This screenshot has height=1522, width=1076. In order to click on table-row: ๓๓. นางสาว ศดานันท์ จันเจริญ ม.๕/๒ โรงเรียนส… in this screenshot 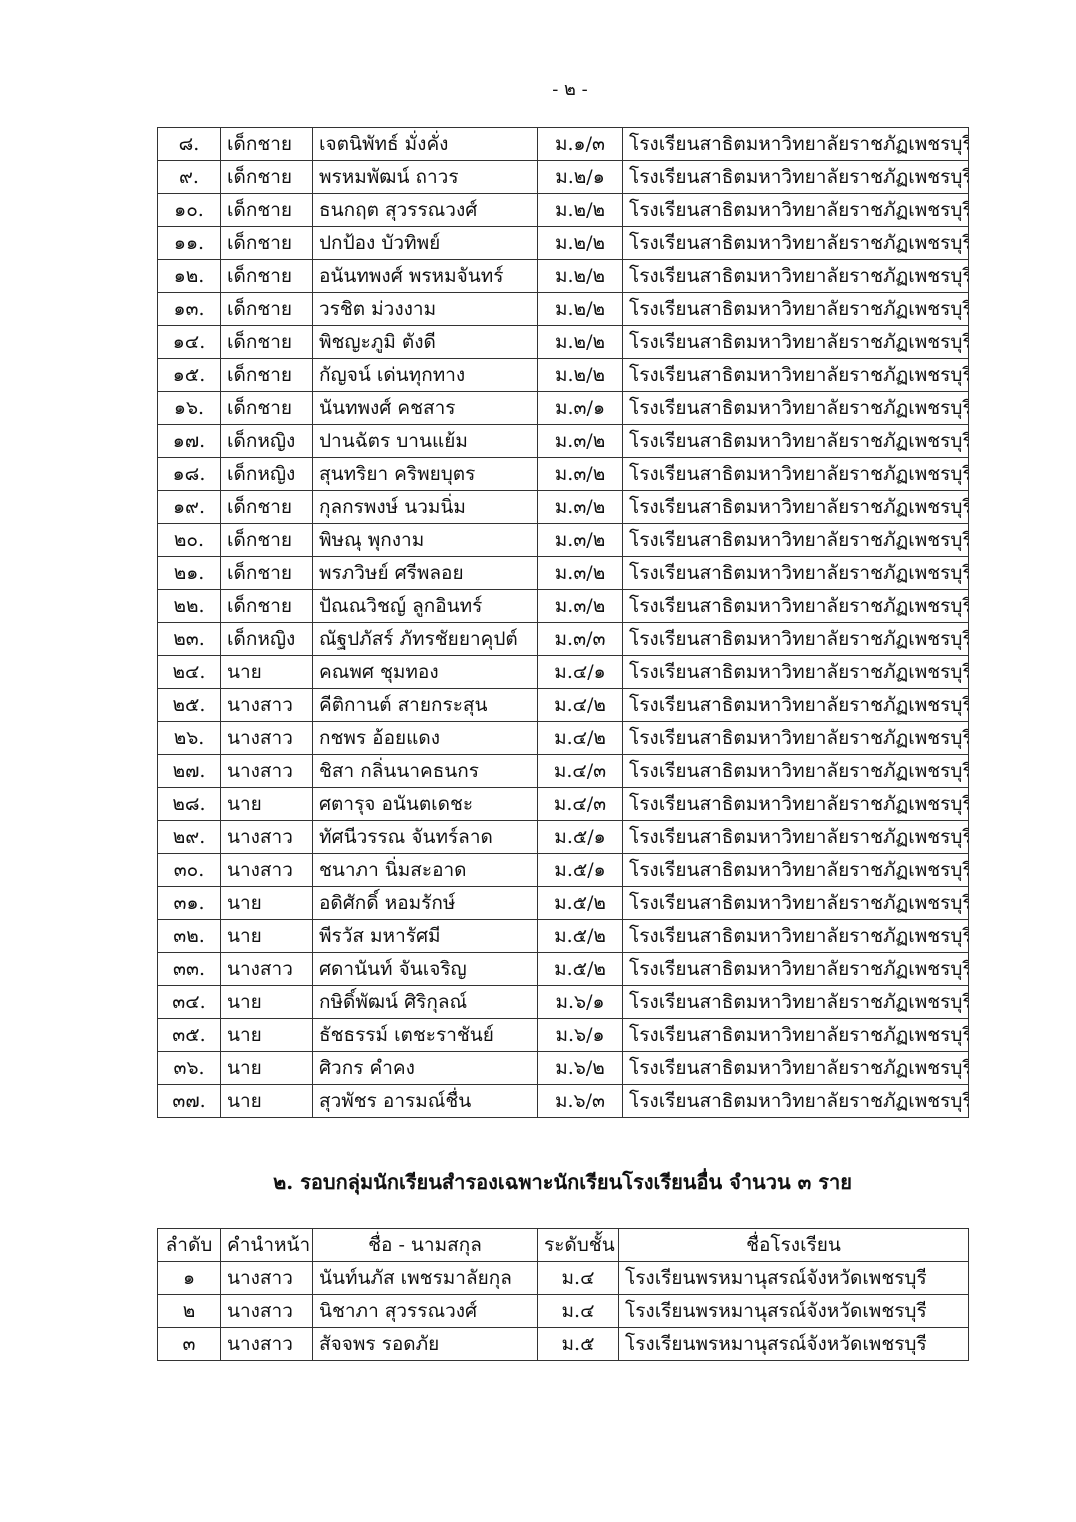, I will do `click(563, 969)`.